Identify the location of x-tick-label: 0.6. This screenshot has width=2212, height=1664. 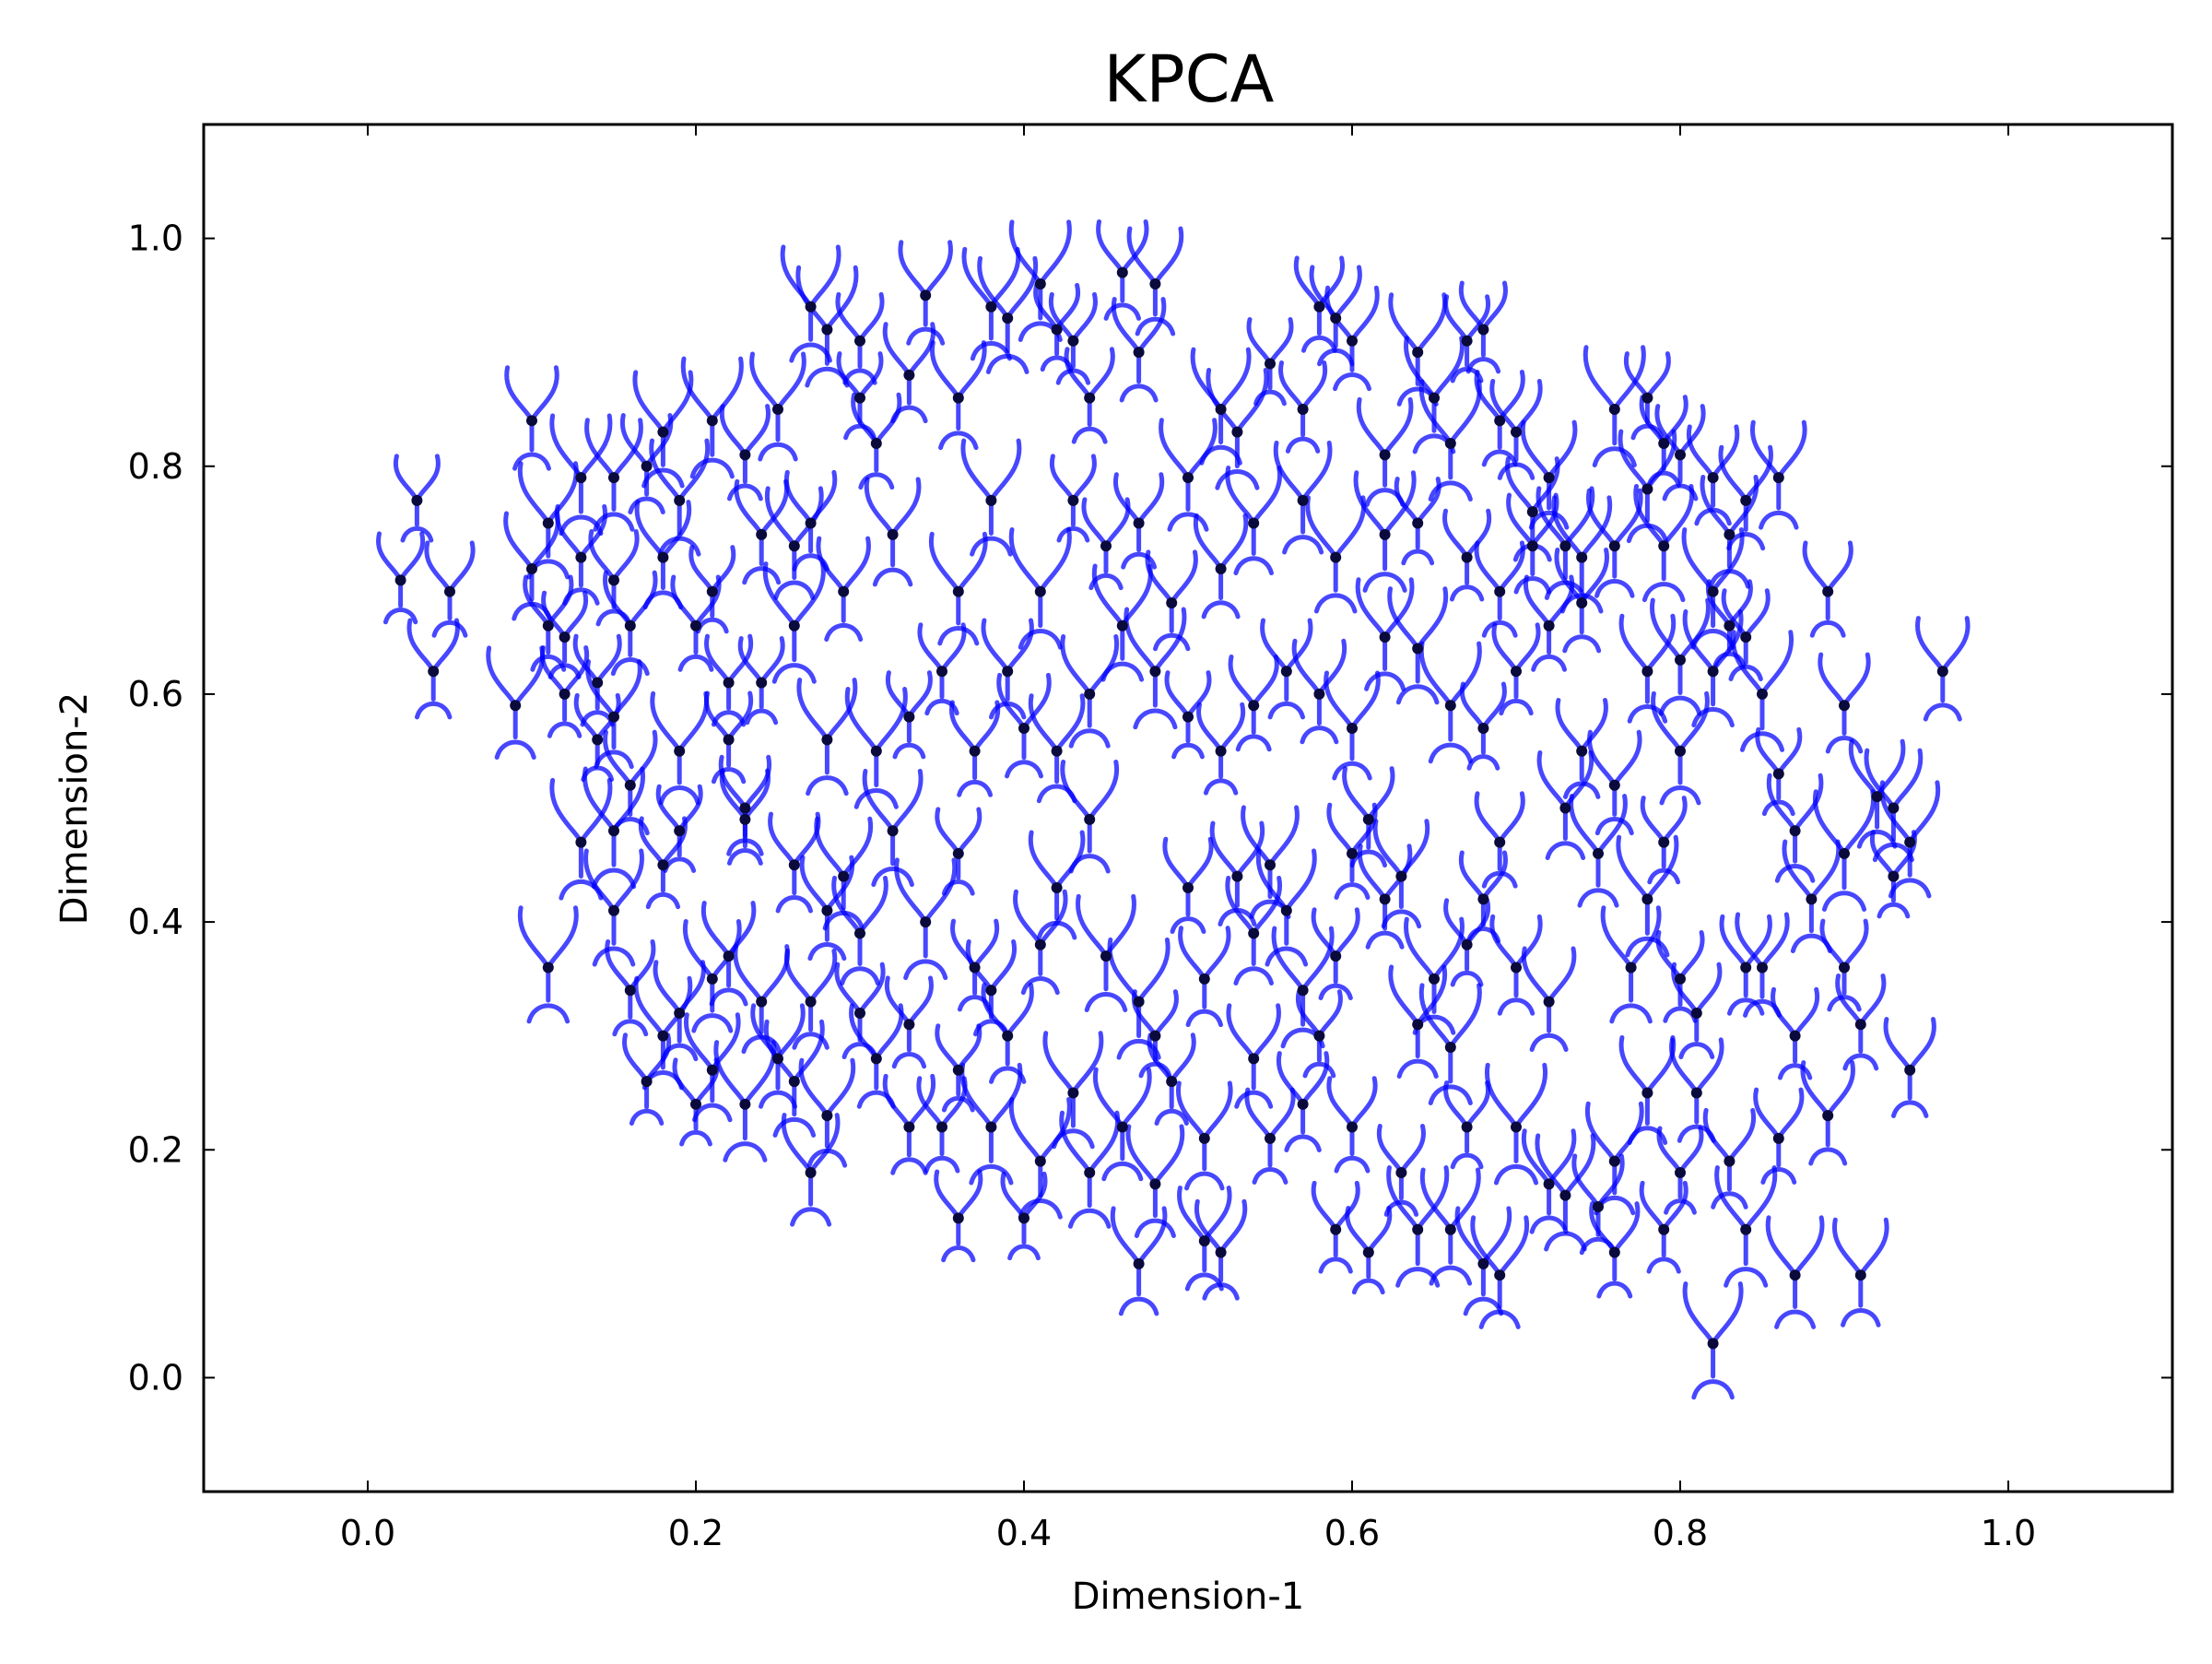
(1352, 1533).